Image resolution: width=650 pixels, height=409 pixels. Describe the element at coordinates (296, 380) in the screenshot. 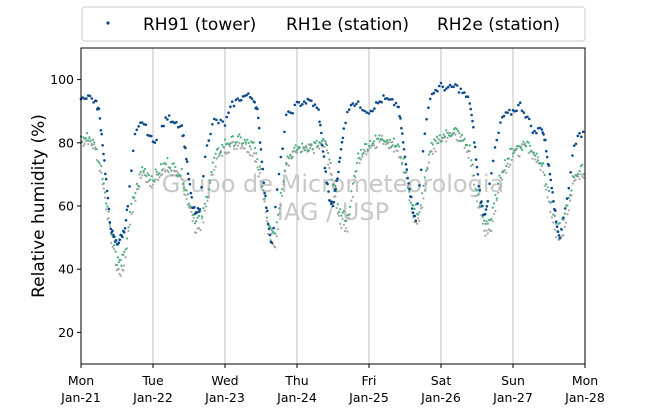

I see `x-tick-label-day: Thu` at that location.